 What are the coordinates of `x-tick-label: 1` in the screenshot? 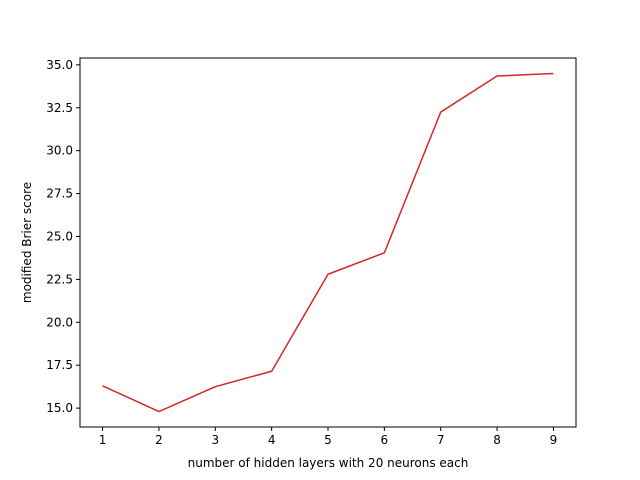 It's located at (103, 440).